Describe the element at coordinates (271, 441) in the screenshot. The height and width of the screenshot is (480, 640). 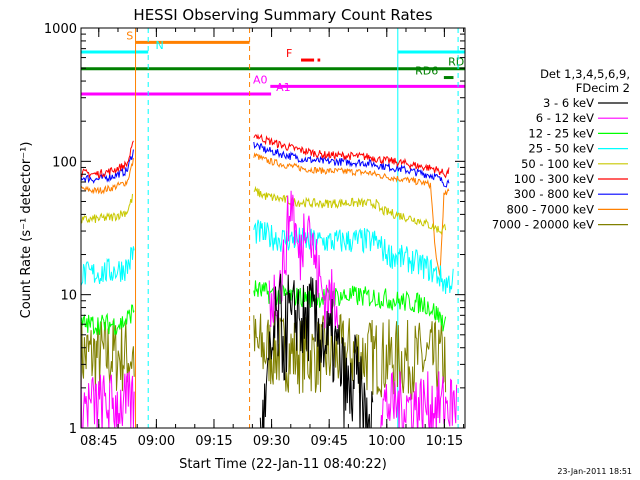
I see `x-tick-label: 09:30` at that location.